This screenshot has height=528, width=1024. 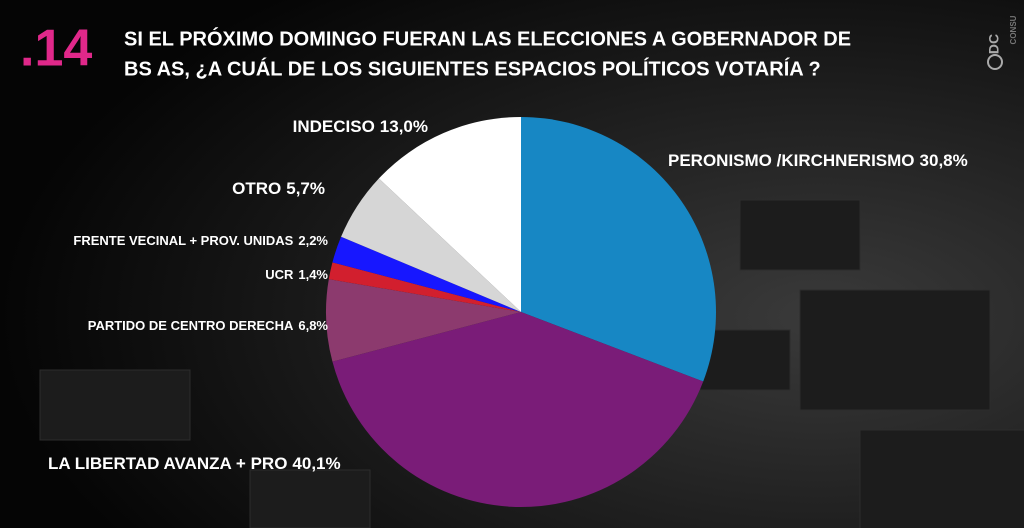 What do you see at coordinates (167, 463) in the screenshot?
I see `category-label: LA LIBERTAD AVANZA + PRO` at bounding box center [167, 463].